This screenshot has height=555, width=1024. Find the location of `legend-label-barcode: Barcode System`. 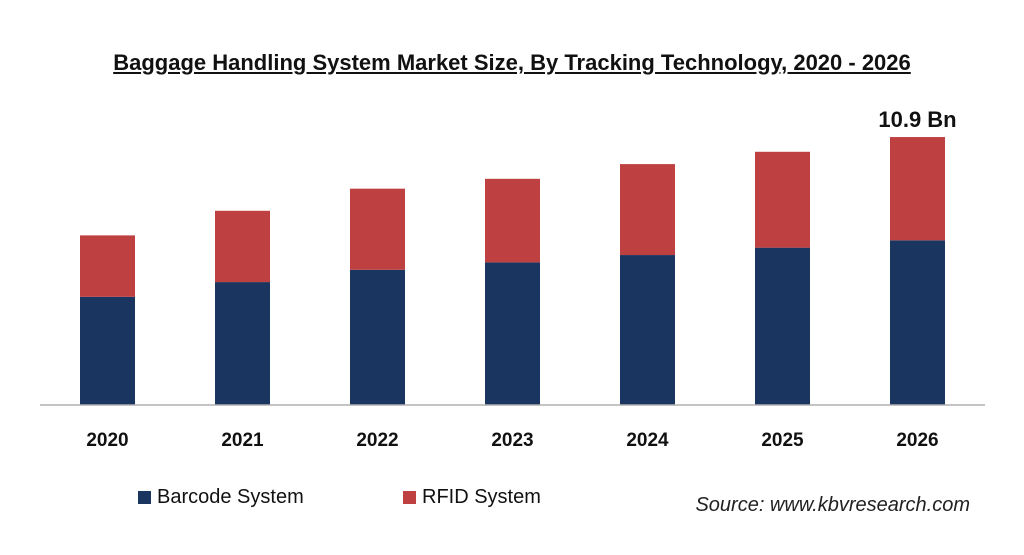

legend-label-barcode: Barcode System is located at coordinates (230, 497).